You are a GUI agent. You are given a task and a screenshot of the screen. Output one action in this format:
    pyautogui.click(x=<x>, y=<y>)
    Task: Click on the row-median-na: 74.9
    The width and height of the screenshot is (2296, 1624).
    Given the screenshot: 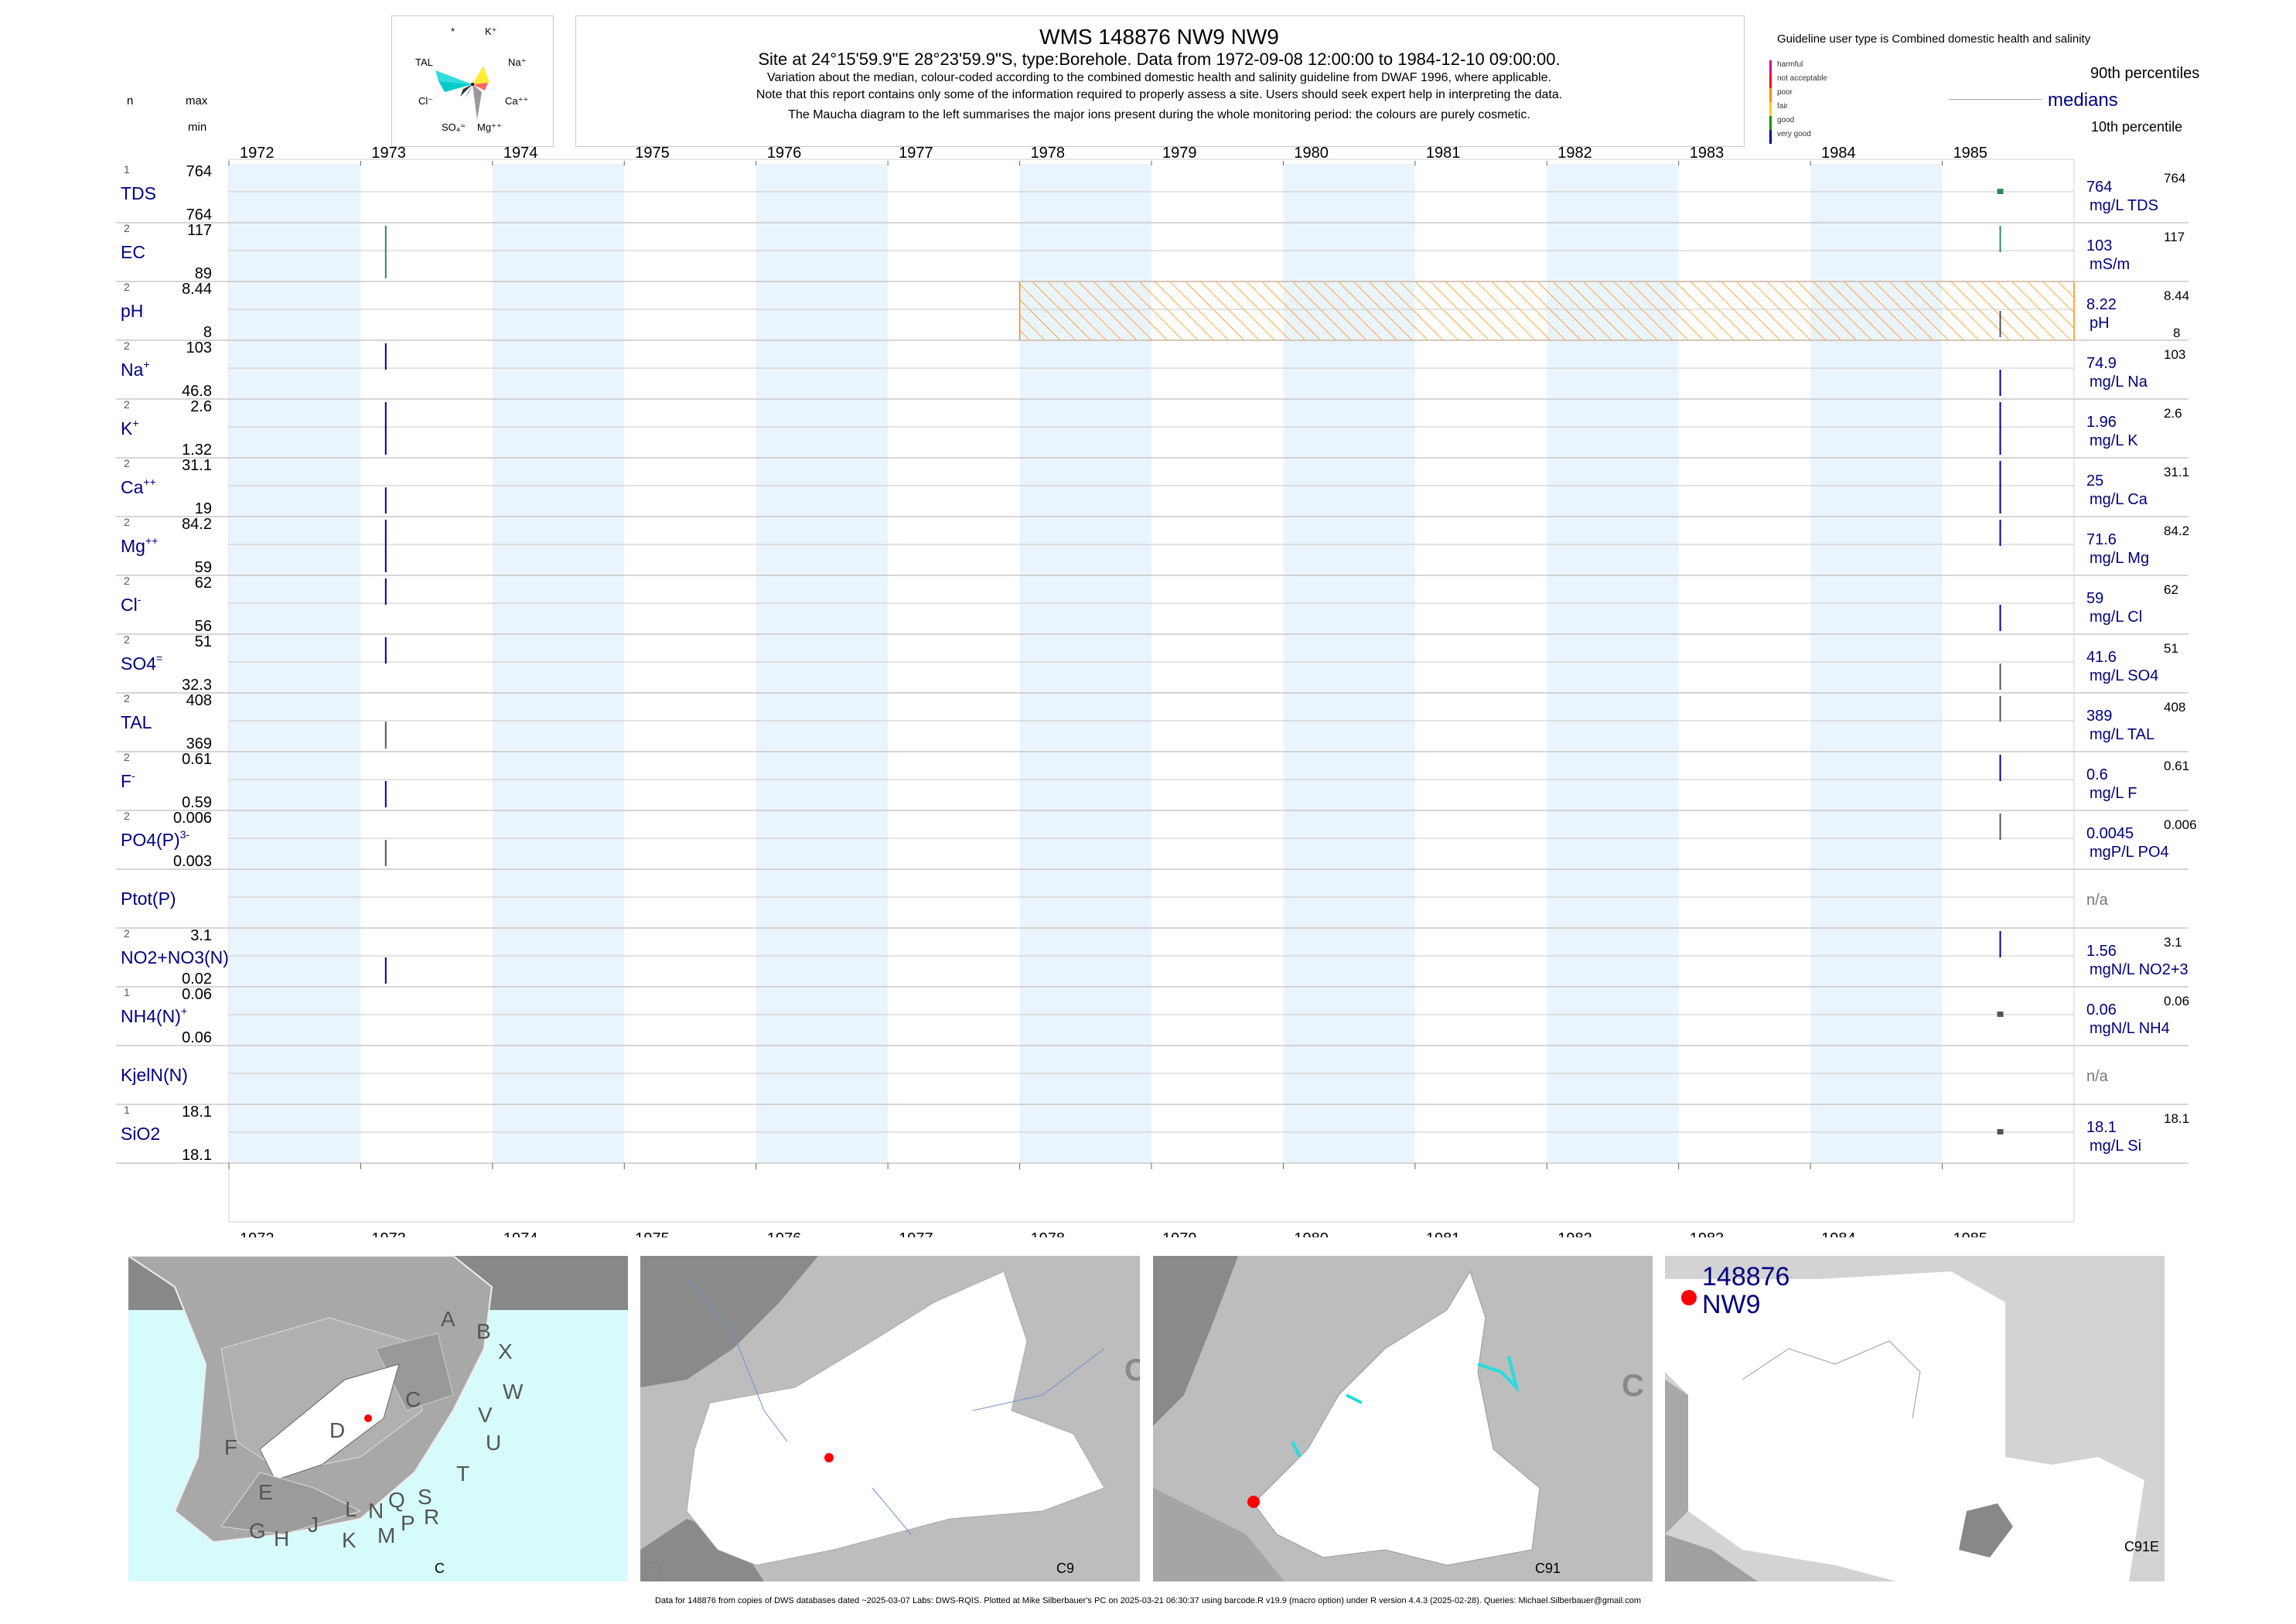 What is the action you would take?
    pyautogui.click(x=2101, y=363)
    